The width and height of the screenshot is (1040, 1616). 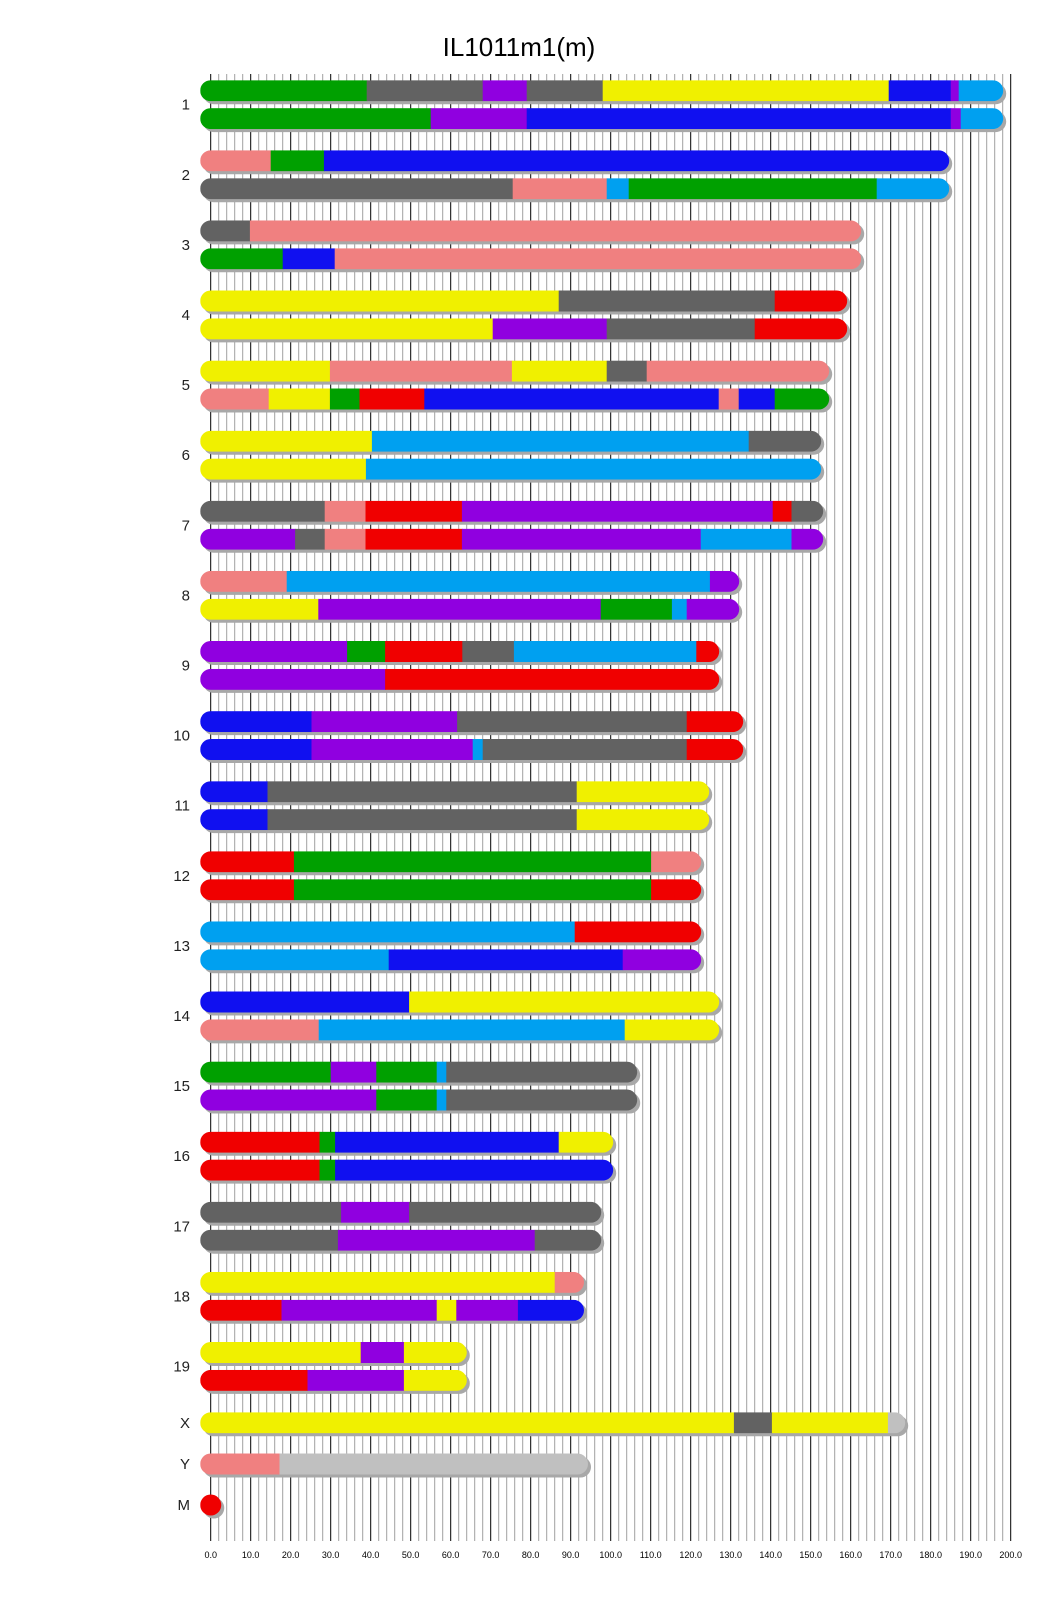 I want to click on chromosome-14: 14, so click(x=448, y=1017).